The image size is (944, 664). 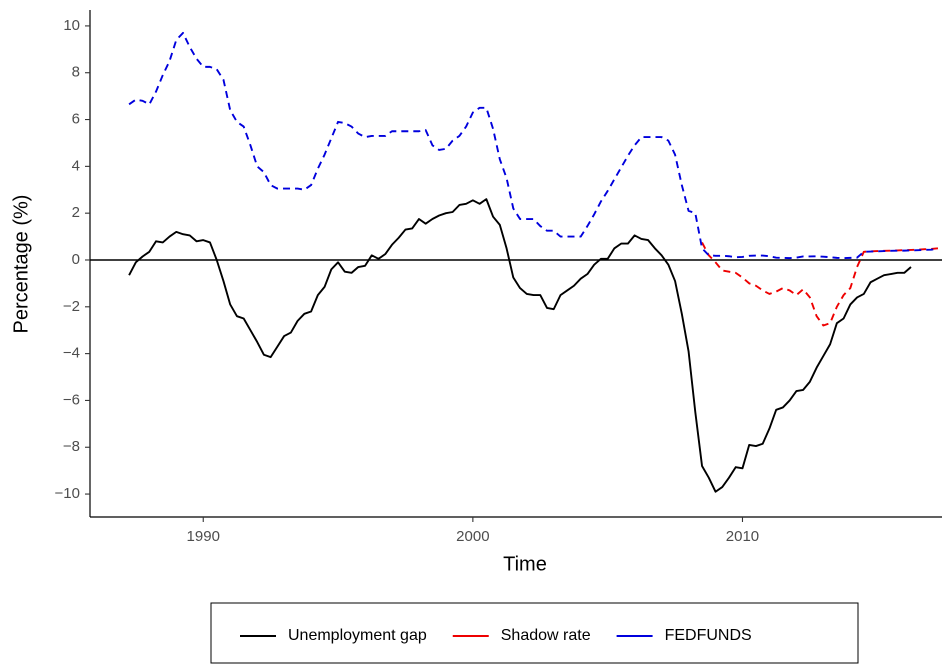 What do you see at coordinates (71, 399) in the screenshot?
I see `y-tick-label: −6` at bounding box center [71, 399].